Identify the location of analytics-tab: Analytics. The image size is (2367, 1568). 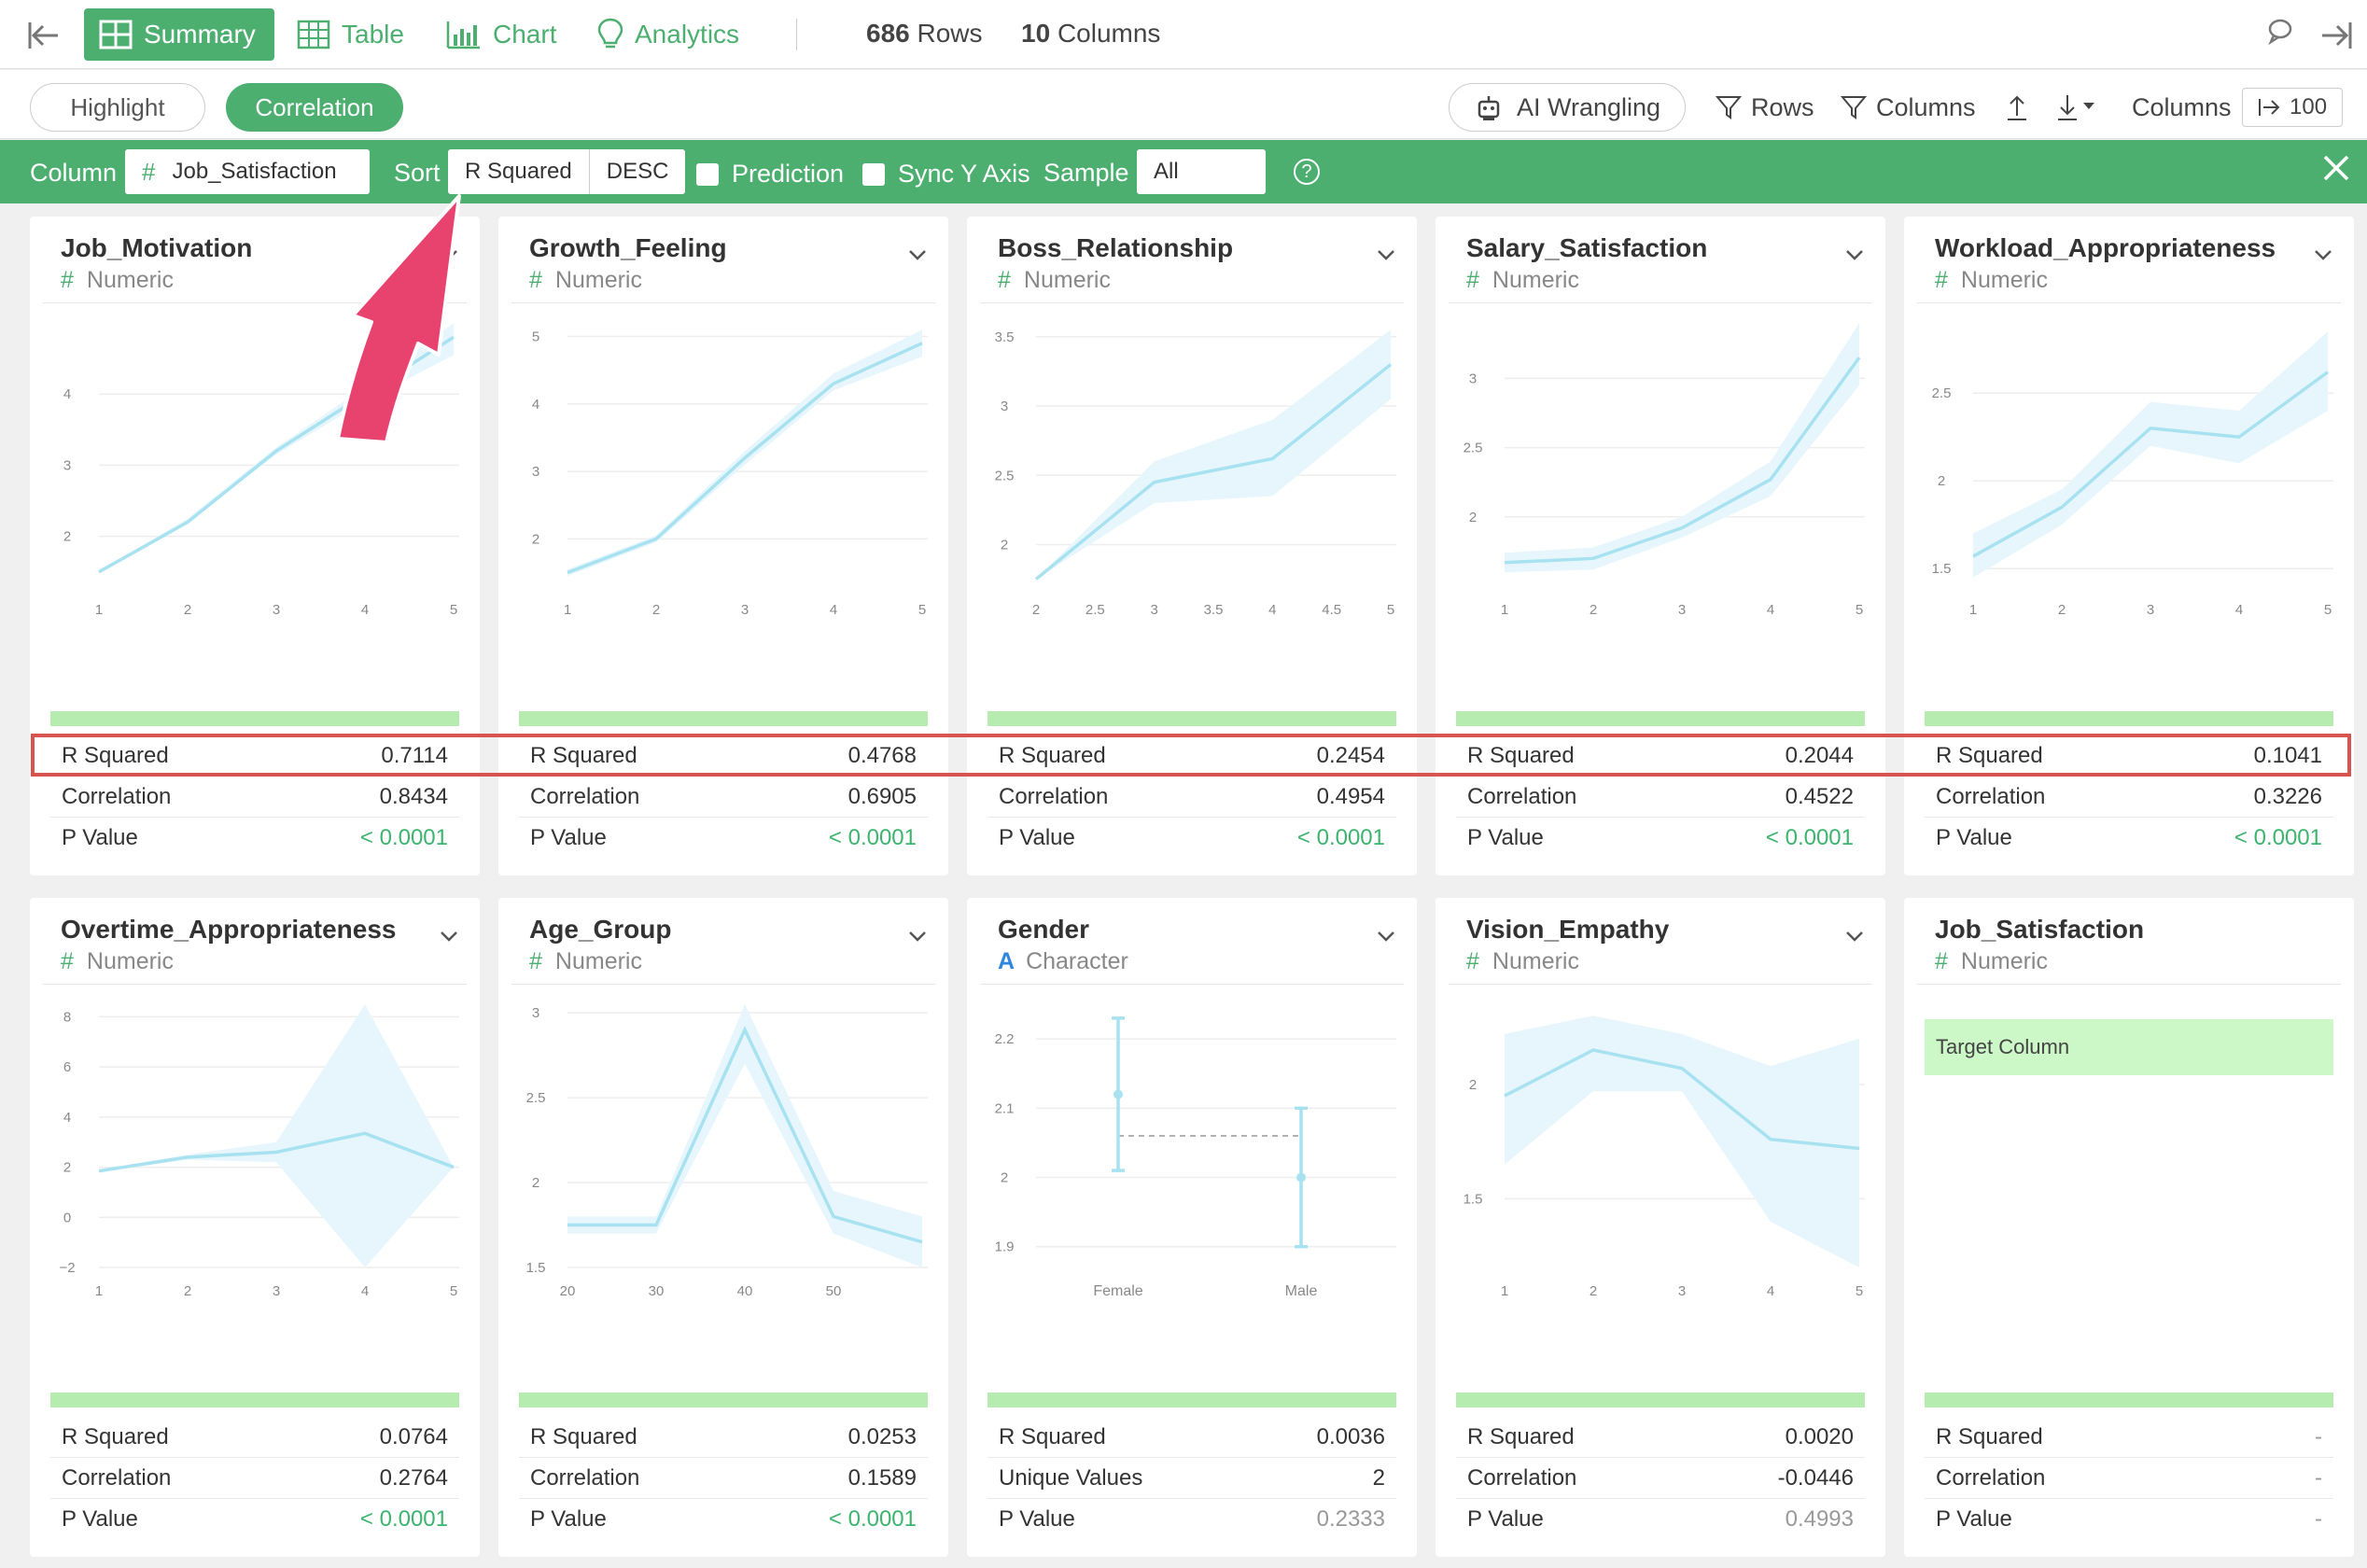
(668, 34).